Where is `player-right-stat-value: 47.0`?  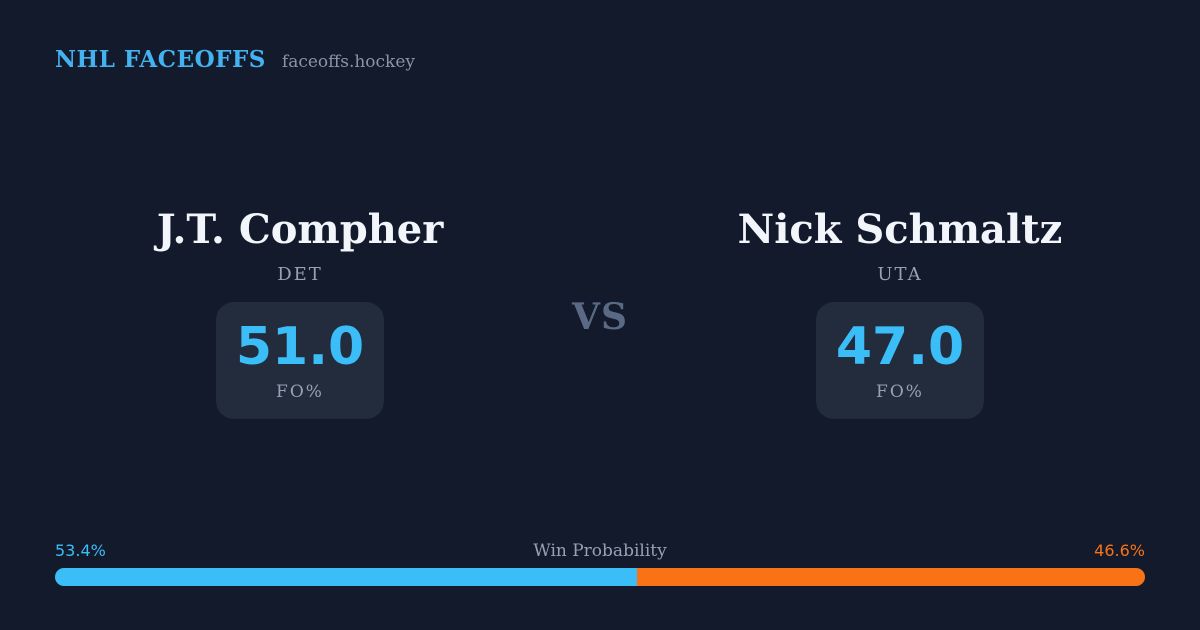 player-right-stat-value: 47.0 is located at coordinates (900, 347).